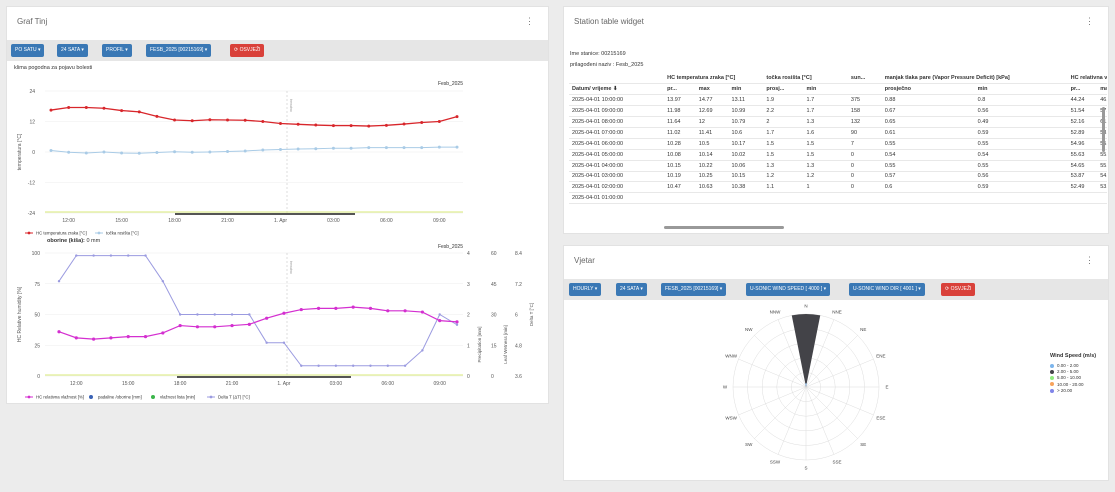 The width and height of the screenshot is (1115, 492). I want to click on wind-legend-item: 0.00 - 2.00, so click(1064, 365).